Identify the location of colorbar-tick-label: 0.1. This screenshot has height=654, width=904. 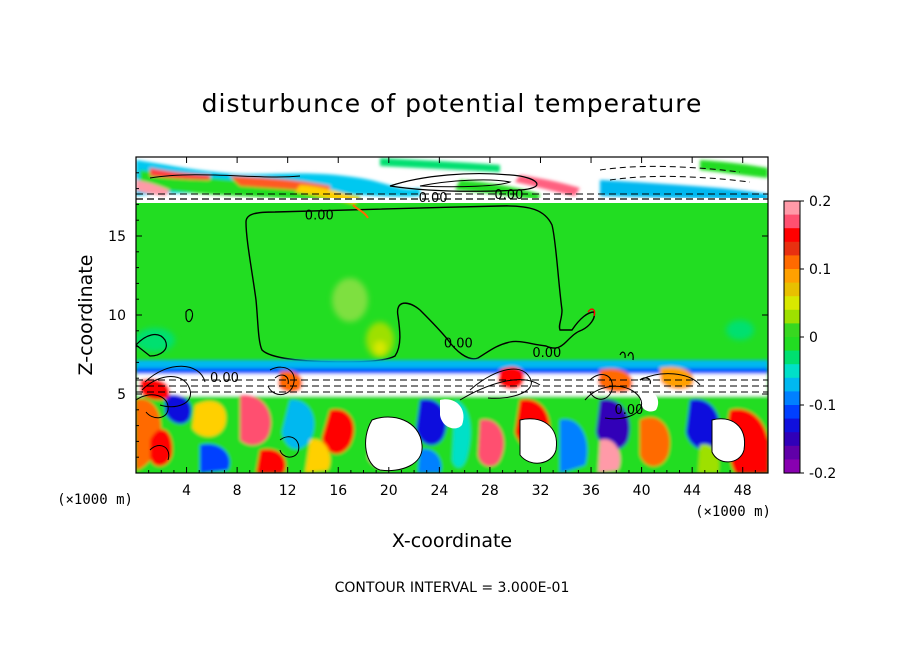
(820, 270).